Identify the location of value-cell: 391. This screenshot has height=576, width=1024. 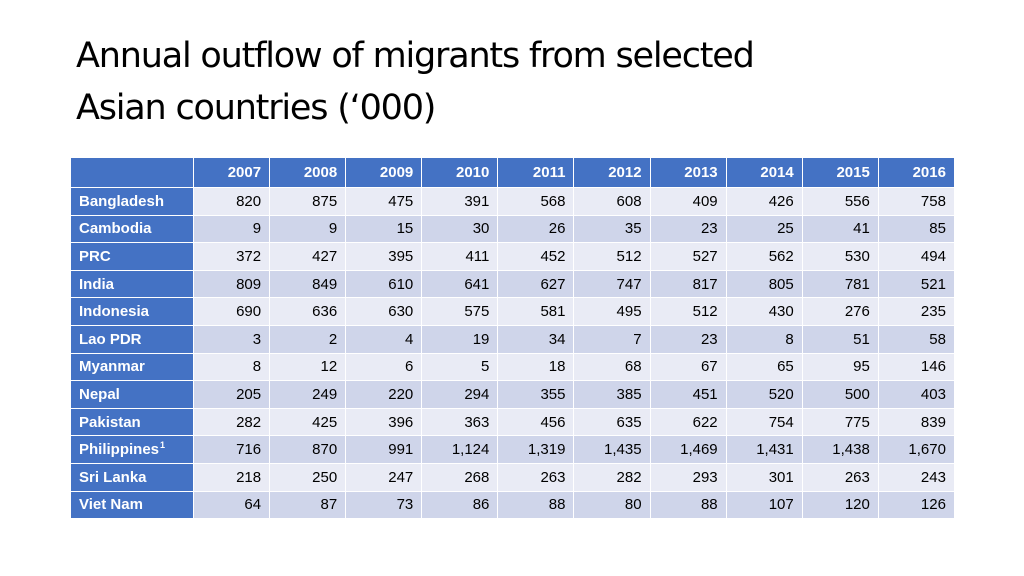
(460, 201).